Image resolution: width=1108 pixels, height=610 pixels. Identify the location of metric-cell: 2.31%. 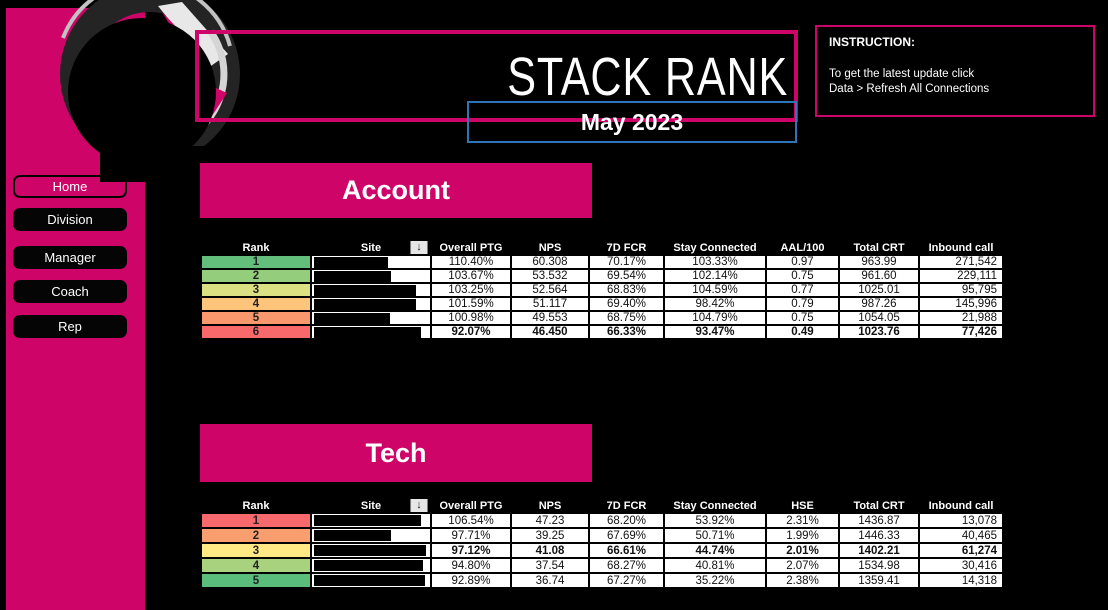
(802, 520).